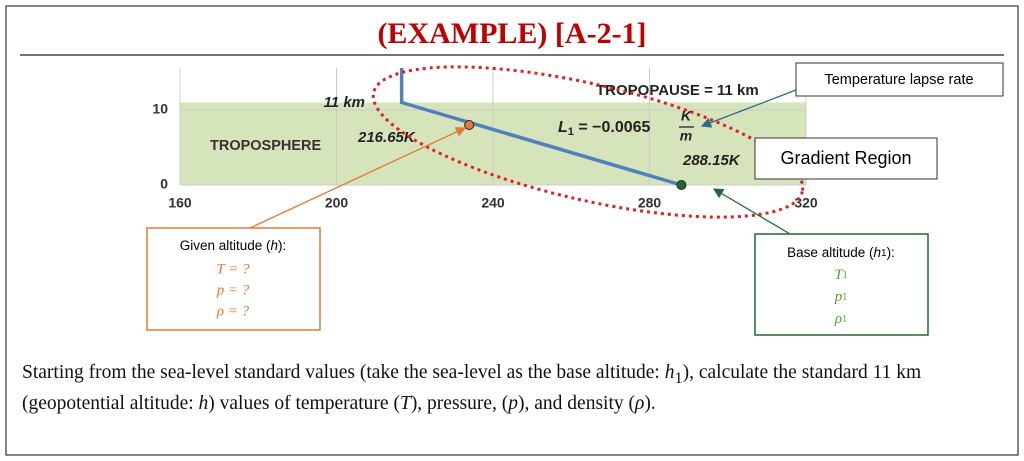  What do you see at coordinates (386, 137) in the screenshot?
I see `annotation: 216.65K` at bounding box center [386, 137].